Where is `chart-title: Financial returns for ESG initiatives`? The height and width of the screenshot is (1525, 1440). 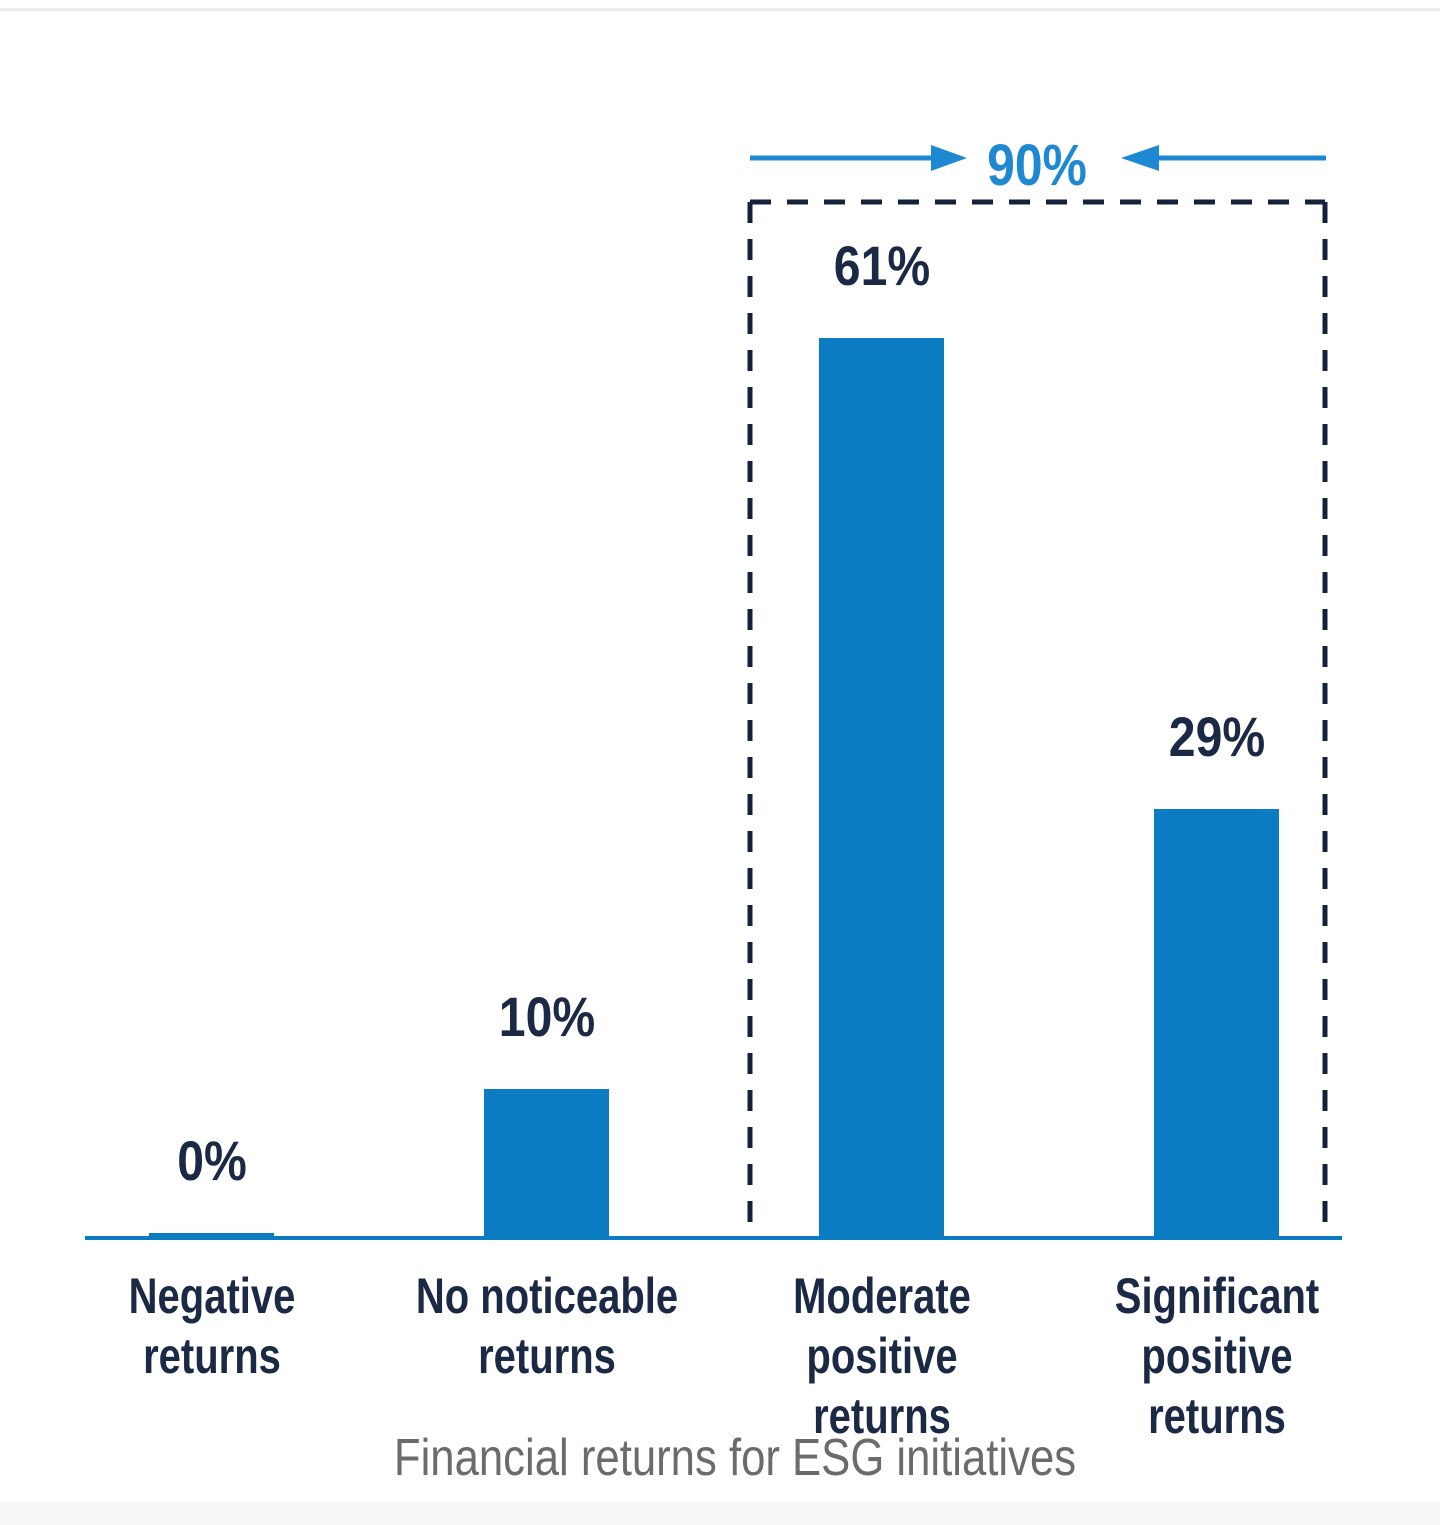 chart-title: Financial returns for ESG initiatives is located at coordinates (735, 1458).